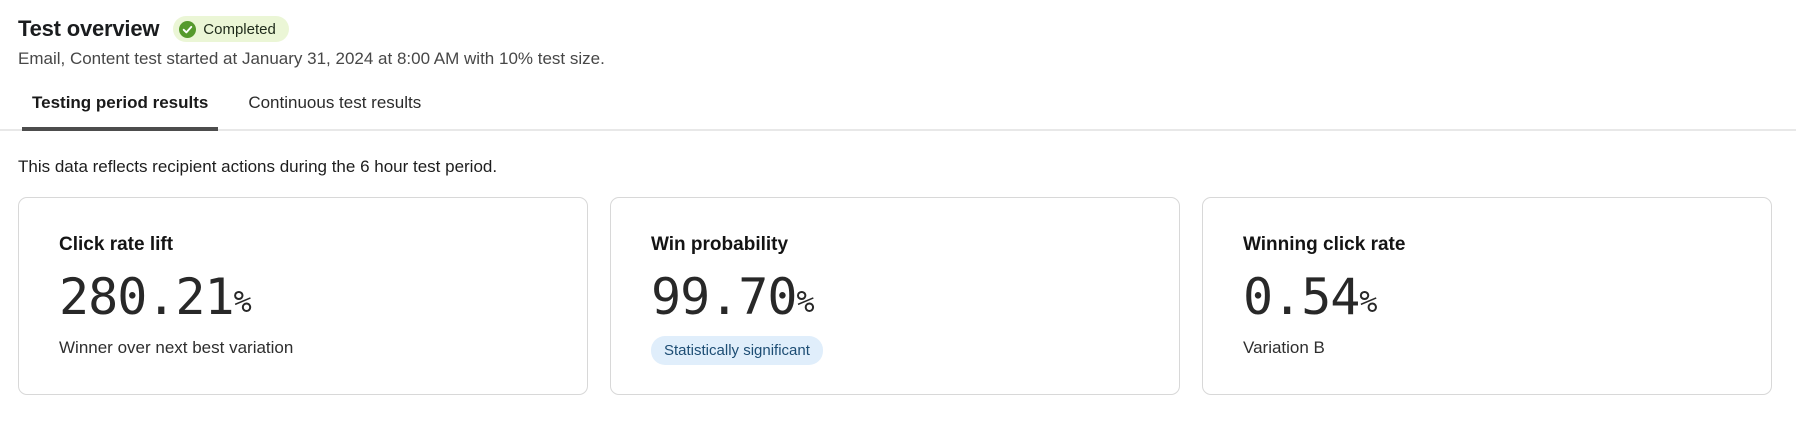  What do you see at coordinates (1284, 347) in the screenshot?
I see `card-caption: Variation B` at bounding box center [1284, 347].